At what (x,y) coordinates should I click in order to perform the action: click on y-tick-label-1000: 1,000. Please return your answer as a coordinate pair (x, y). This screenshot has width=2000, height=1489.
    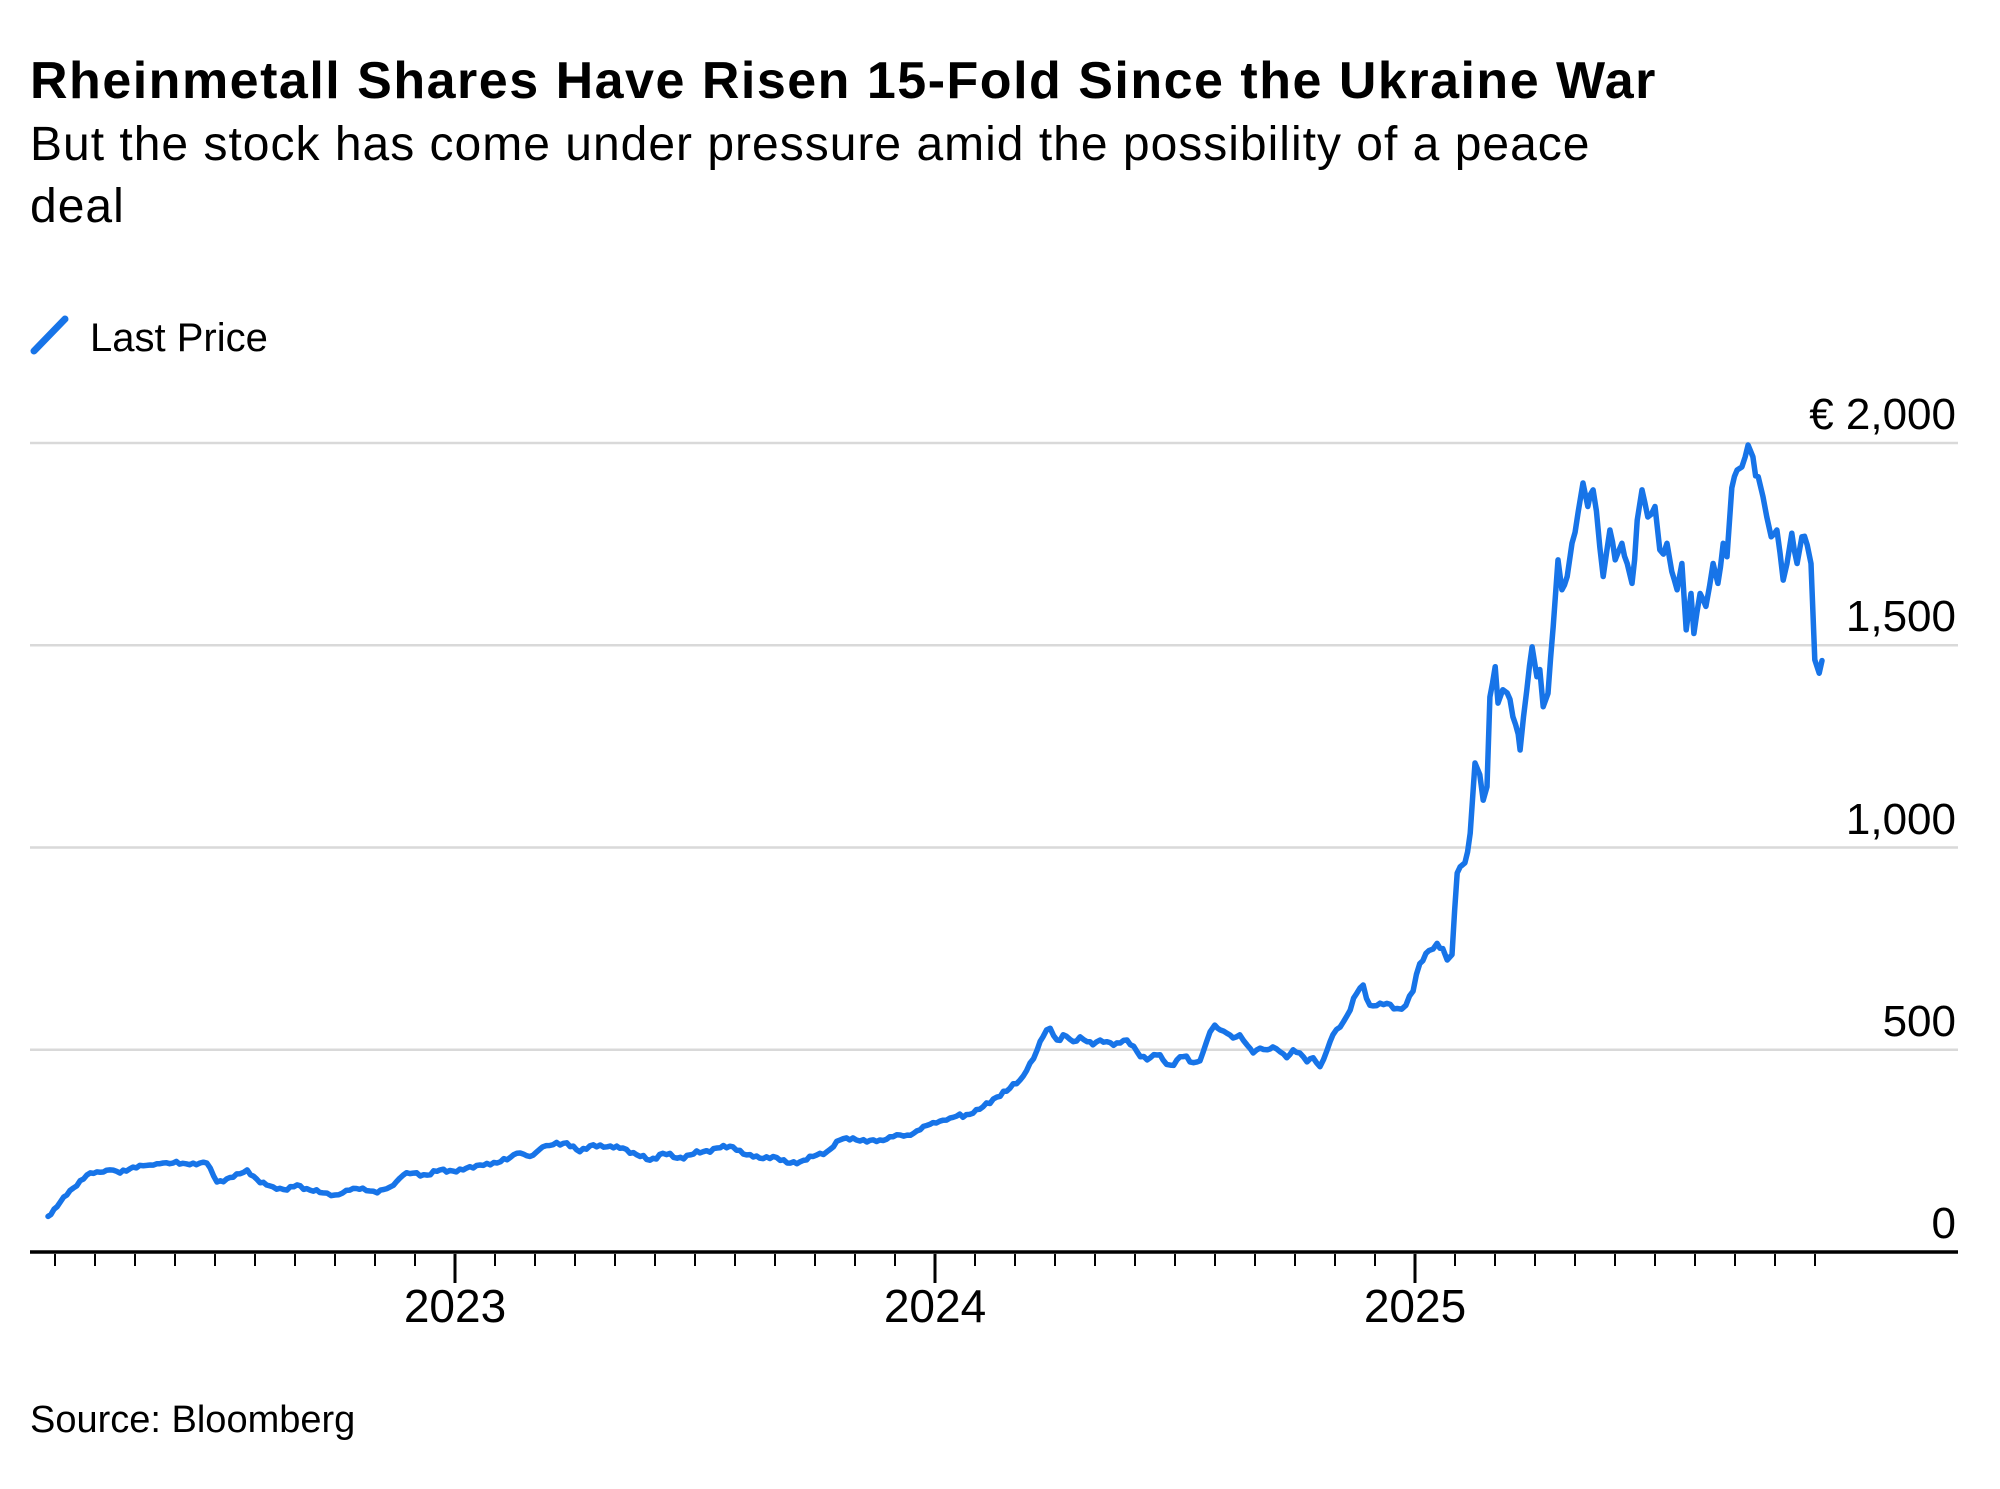
    Looking at the image, I should click on (1901, 819).